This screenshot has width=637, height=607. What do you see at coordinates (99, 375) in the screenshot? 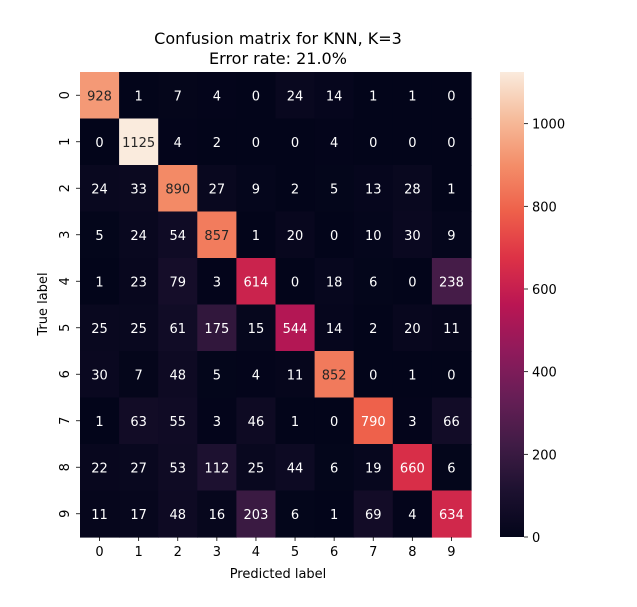
I see `cell-value-label: 30` at bounding box center [99, 375].